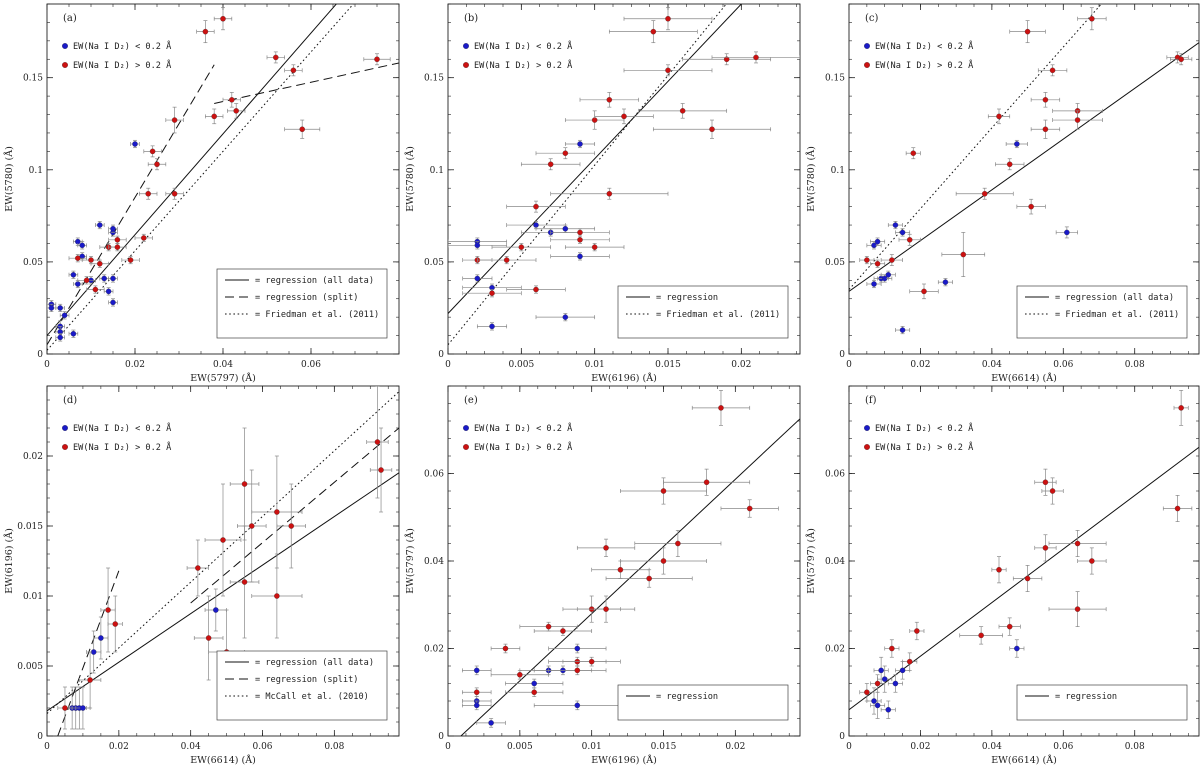 The image size is (1200, 766). Describe the element at coordinates (410, 179) in the screenshot. I see `panel-b-ylabel: EW(5780) (Å)` at that location.